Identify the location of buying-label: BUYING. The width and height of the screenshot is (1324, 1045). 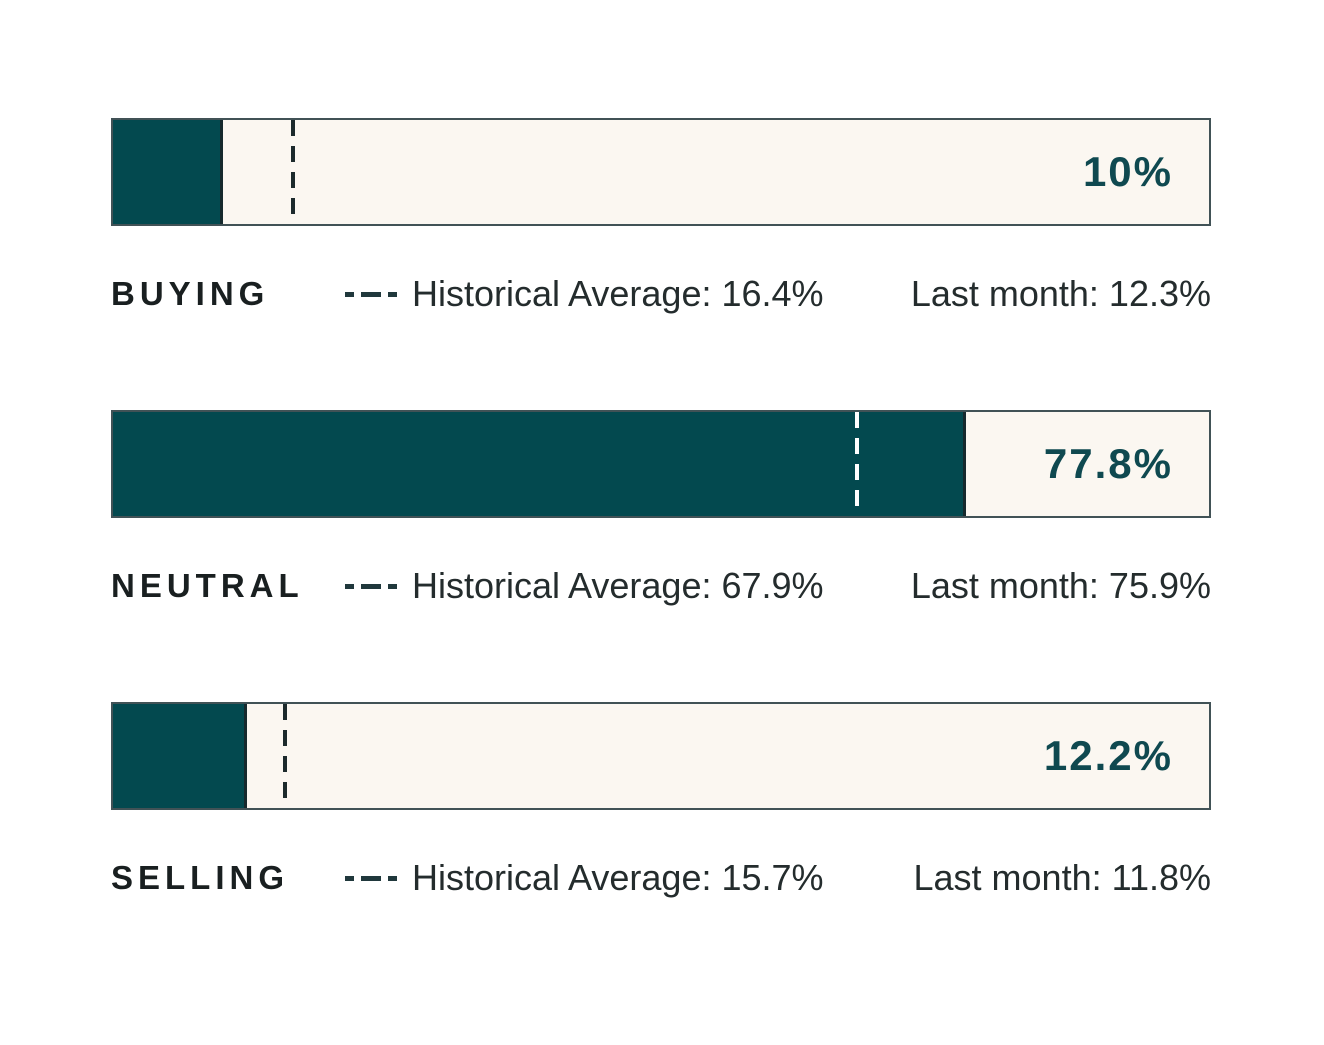
(190, 293).